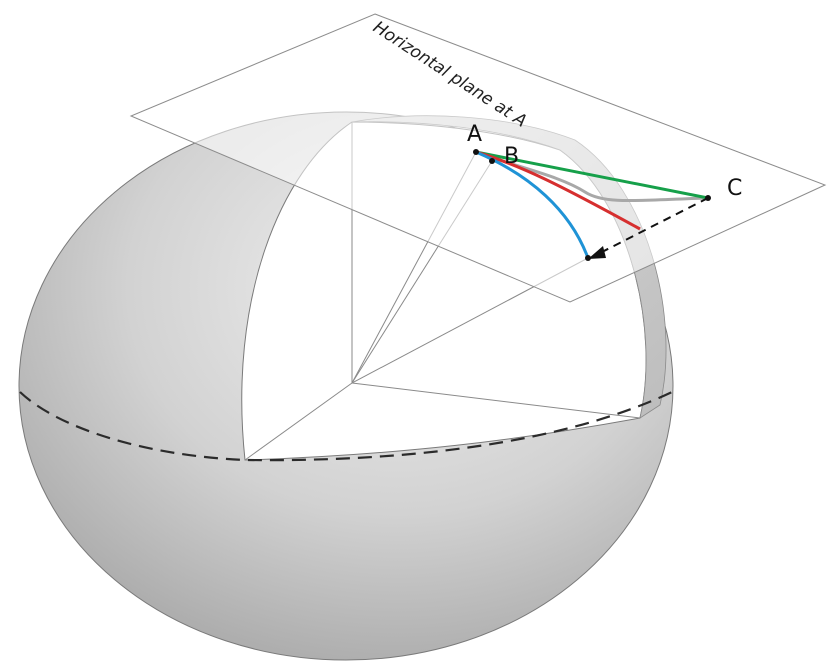 This screenshot has height=664, width=827. Describe the element at coordinates (492, 161) in the screenshot. I see `point-b-marker` at that location.